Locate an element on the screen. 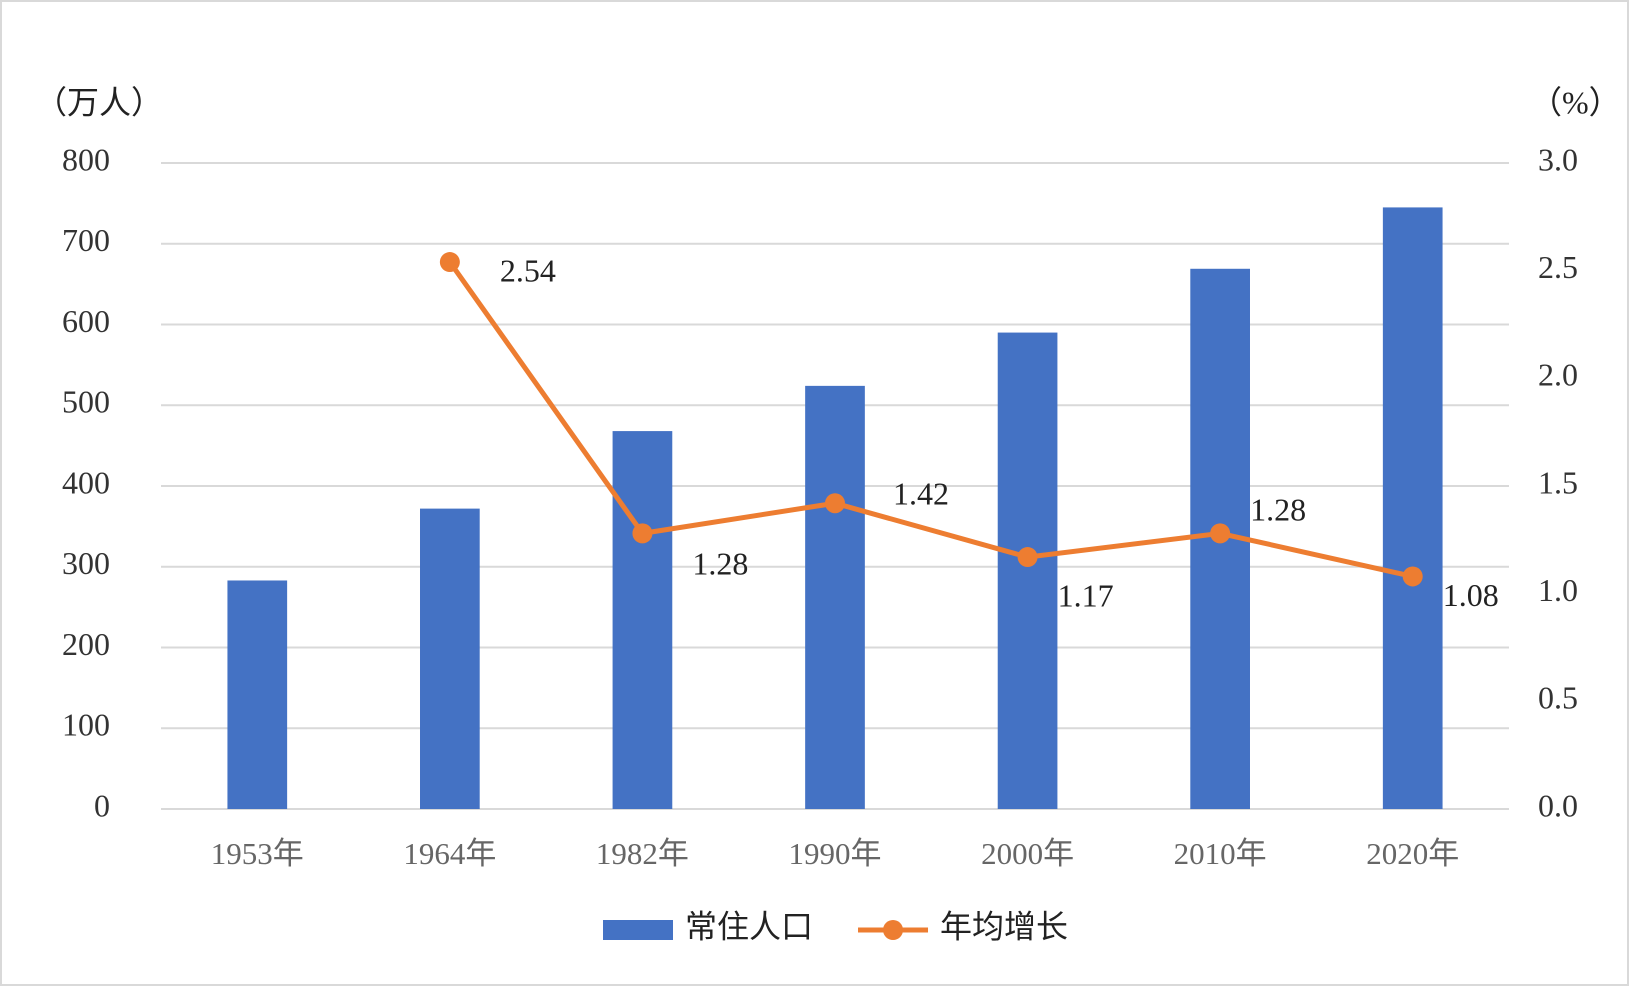 The width and height of the screenshot is (1629, 986). y-tick-label: 400 is located at coordinates (86, 482).